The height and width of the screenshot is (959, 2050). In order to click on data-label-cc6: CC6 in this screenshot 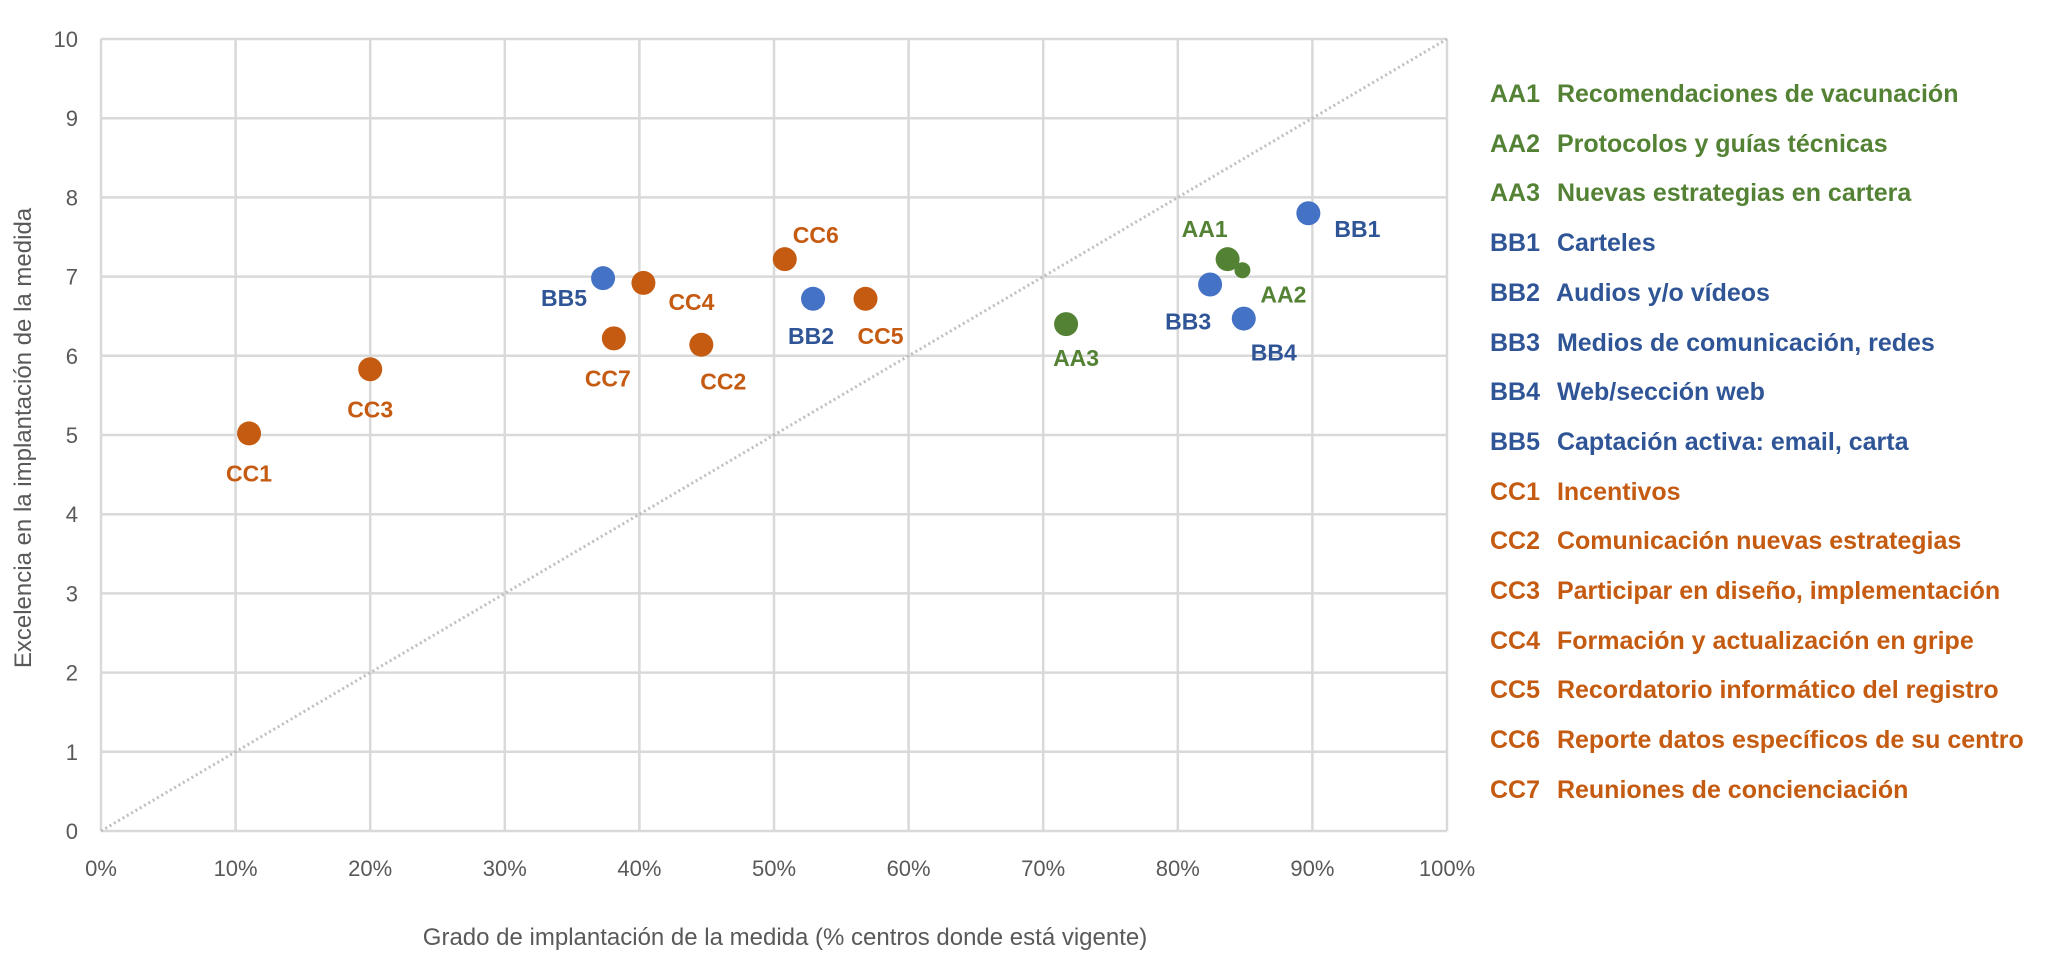, I will do `click(816, 235)`.